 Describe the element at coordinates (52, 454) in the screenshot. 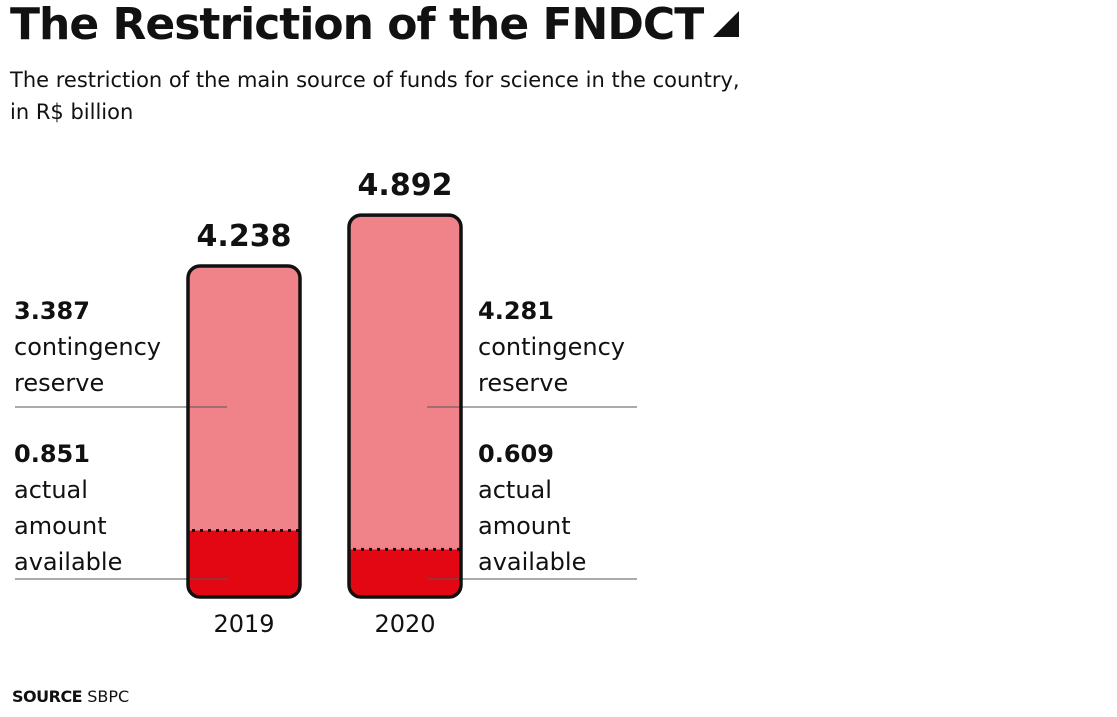

I see `annotation-value: 0.851` at that location.